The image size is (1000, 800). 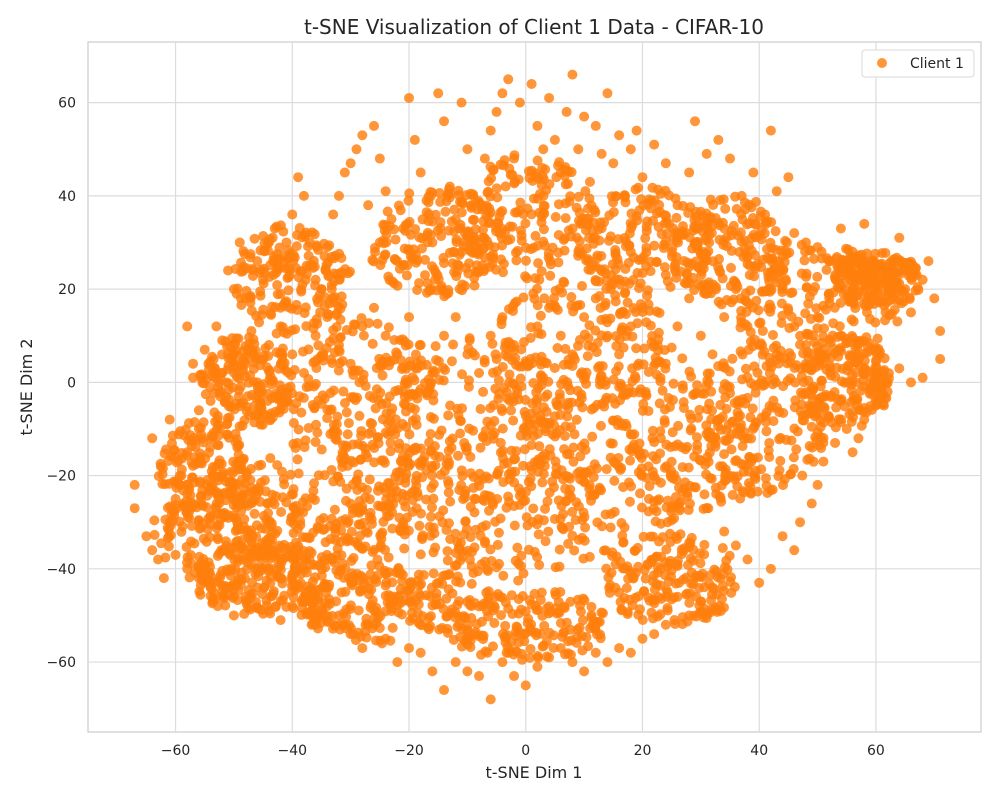 I want to click on legend-marker, so click(x=882, y=63).